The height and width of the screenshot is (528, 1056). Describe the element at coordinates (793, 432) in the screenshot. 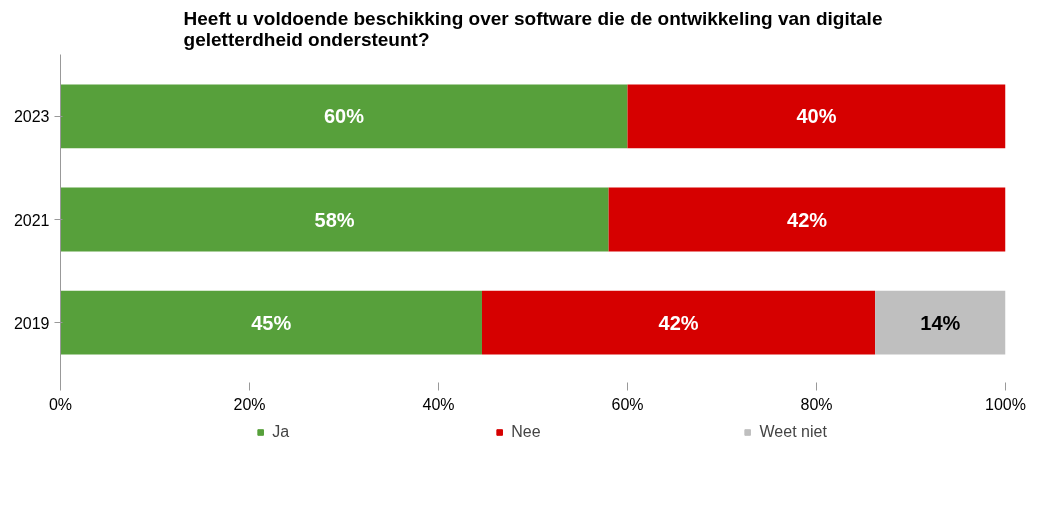

I see `legend-label: Weet niet` at that location.